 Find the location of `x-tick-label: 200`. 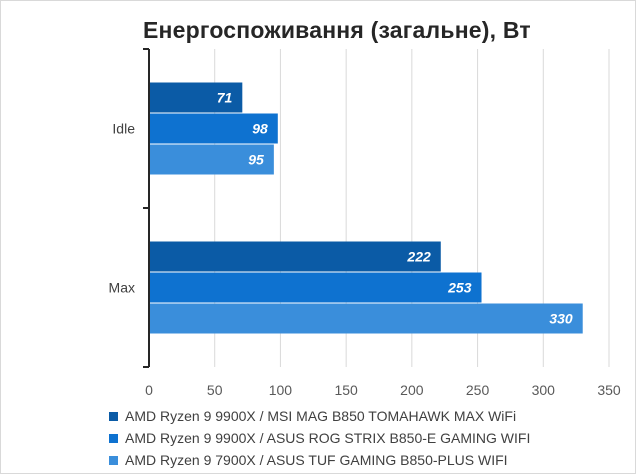

x-tick-label: 200 is located at coordinates (412, 390).